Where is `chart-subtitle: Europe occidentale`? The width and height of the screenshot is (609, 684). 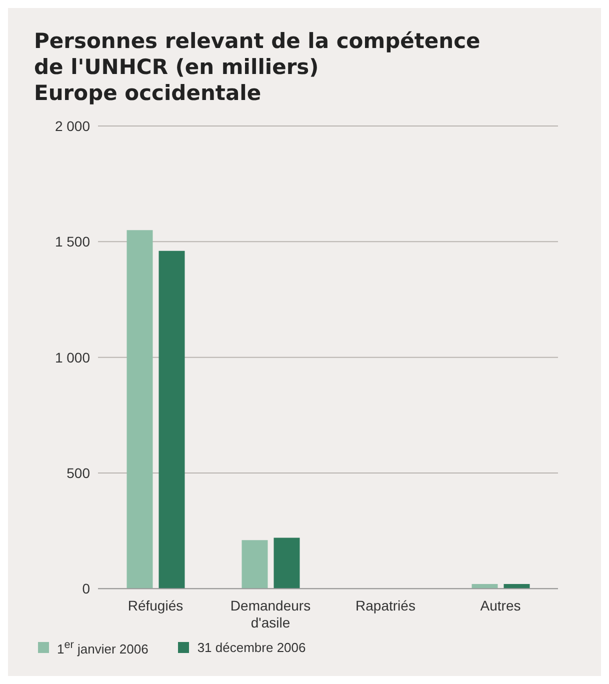 chart-subtitle: Europe occidentale is located at coordinates (148, 93).